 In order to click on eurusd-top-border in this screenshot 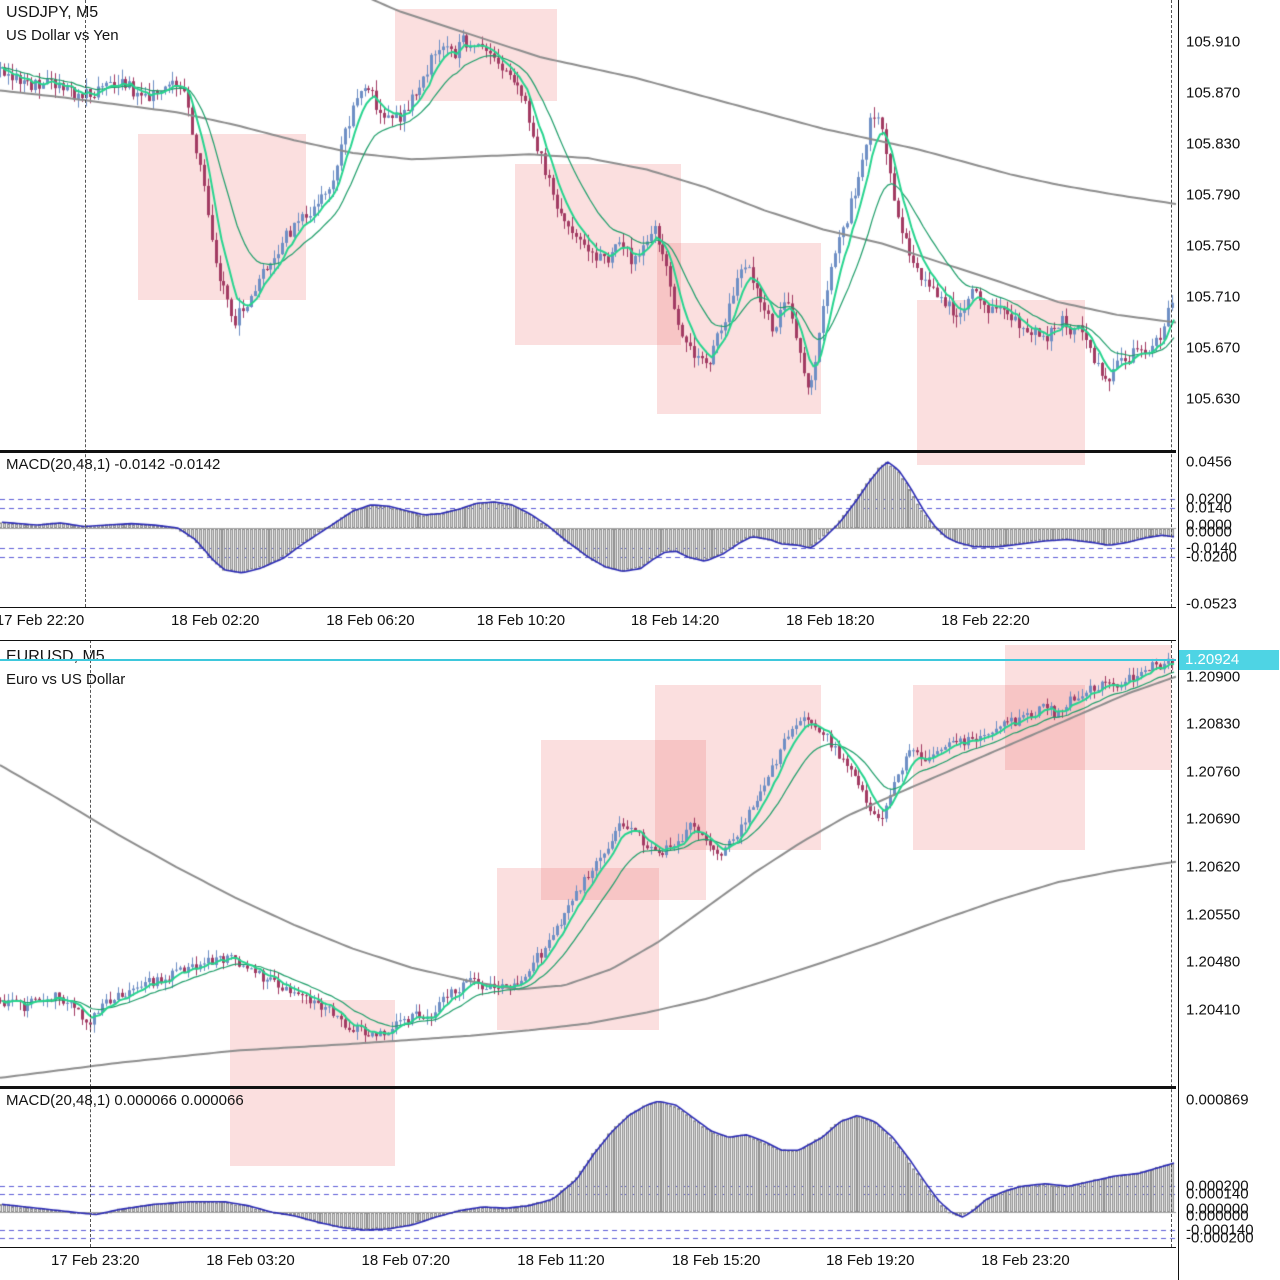, I will do `click(588, 640)`.